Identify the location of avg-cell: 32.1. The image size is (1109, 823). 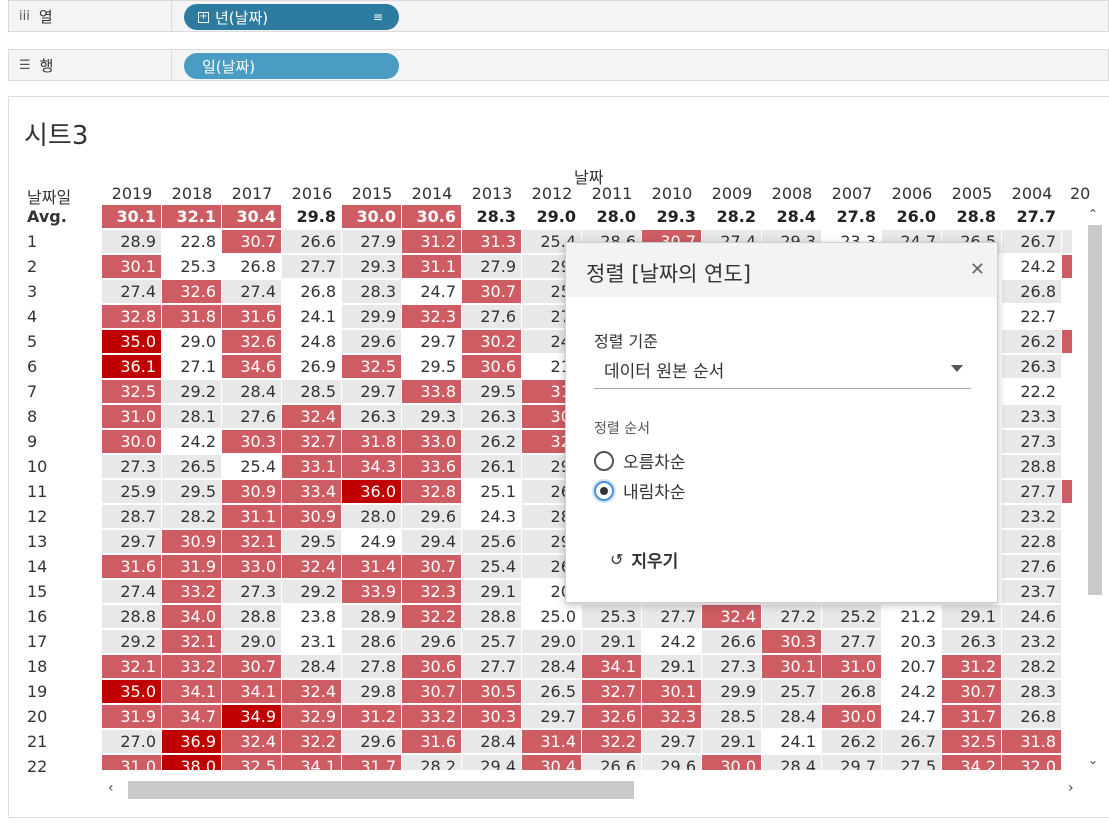
(191, 216).